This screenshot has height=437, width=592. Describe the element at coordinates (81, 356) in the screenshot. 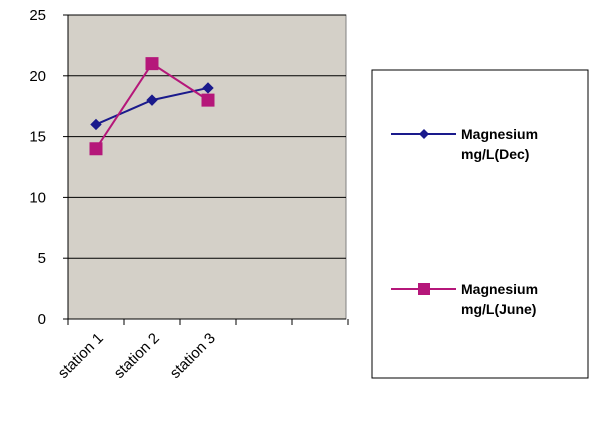

I see `x-category-label: station 1` at that location.